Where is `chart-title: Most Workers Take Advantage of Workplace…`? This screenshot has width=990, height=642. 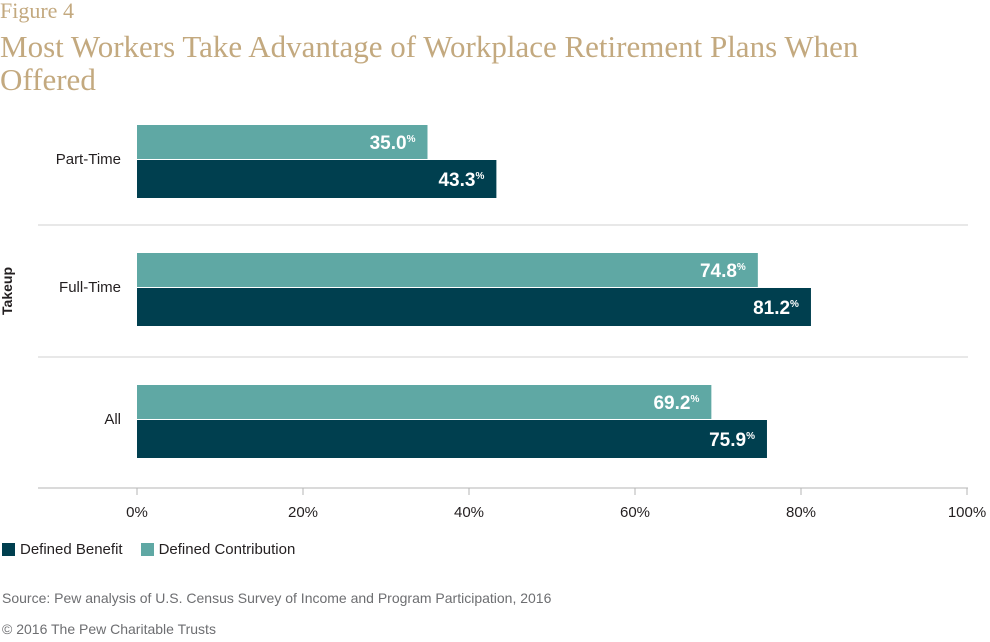
chart-title: Most Workers Take Advantage of Workplace… is located at coordinates (429, 63).